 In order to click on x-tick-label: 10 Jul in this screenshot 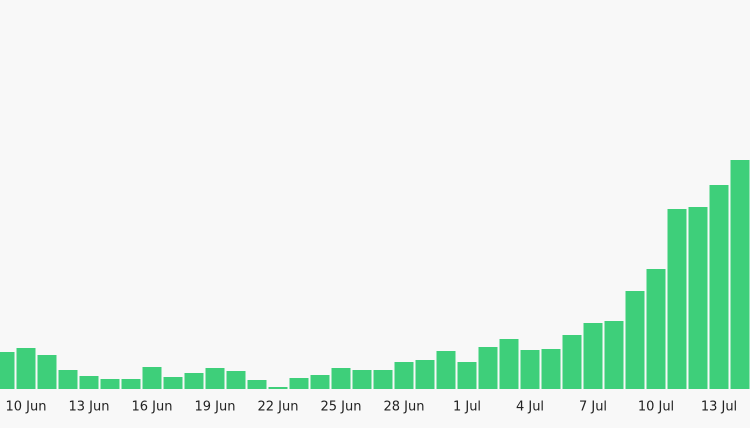, I will do `click(656, 407)`.